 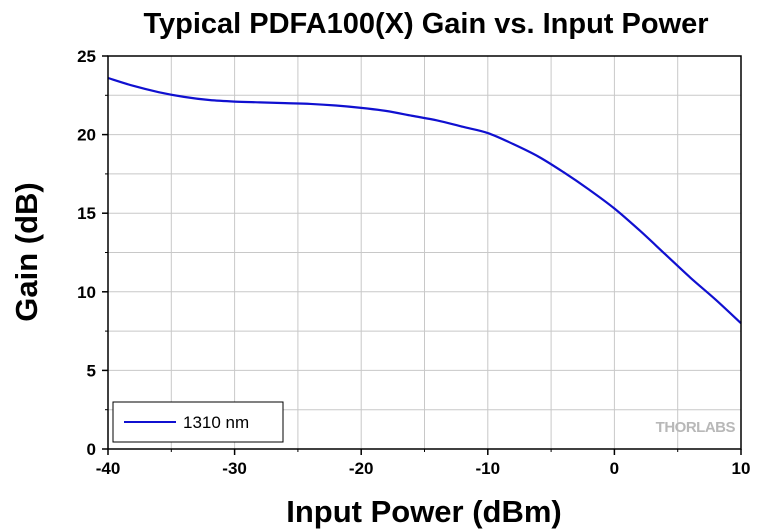 What do you see at coordinates (91, 449) in the screenshot?
I see `y-tick-label: 0` at bounding box center [91, 449].